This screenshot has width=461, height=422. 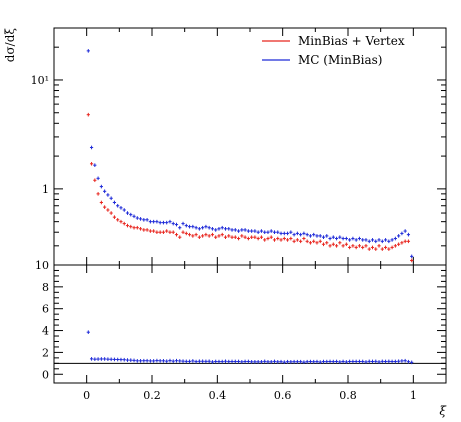 I want to click on x-tick-label: 0.2, so click(x=152, y=395).